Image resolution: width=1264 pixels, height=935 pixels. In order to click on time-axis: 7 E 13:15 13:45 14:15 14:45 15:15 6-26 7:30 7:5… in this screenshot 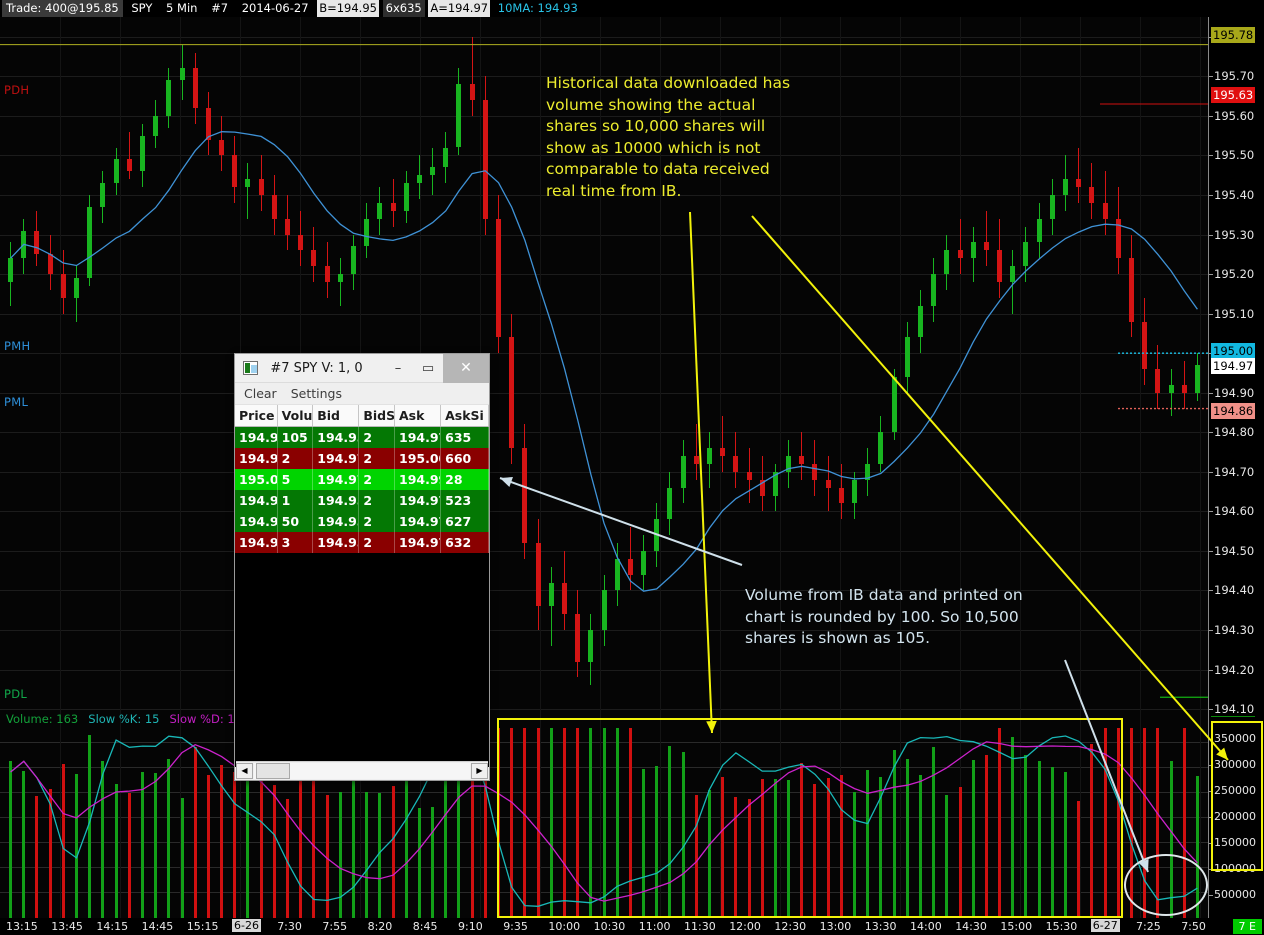, I will do `click(632, 926)`.